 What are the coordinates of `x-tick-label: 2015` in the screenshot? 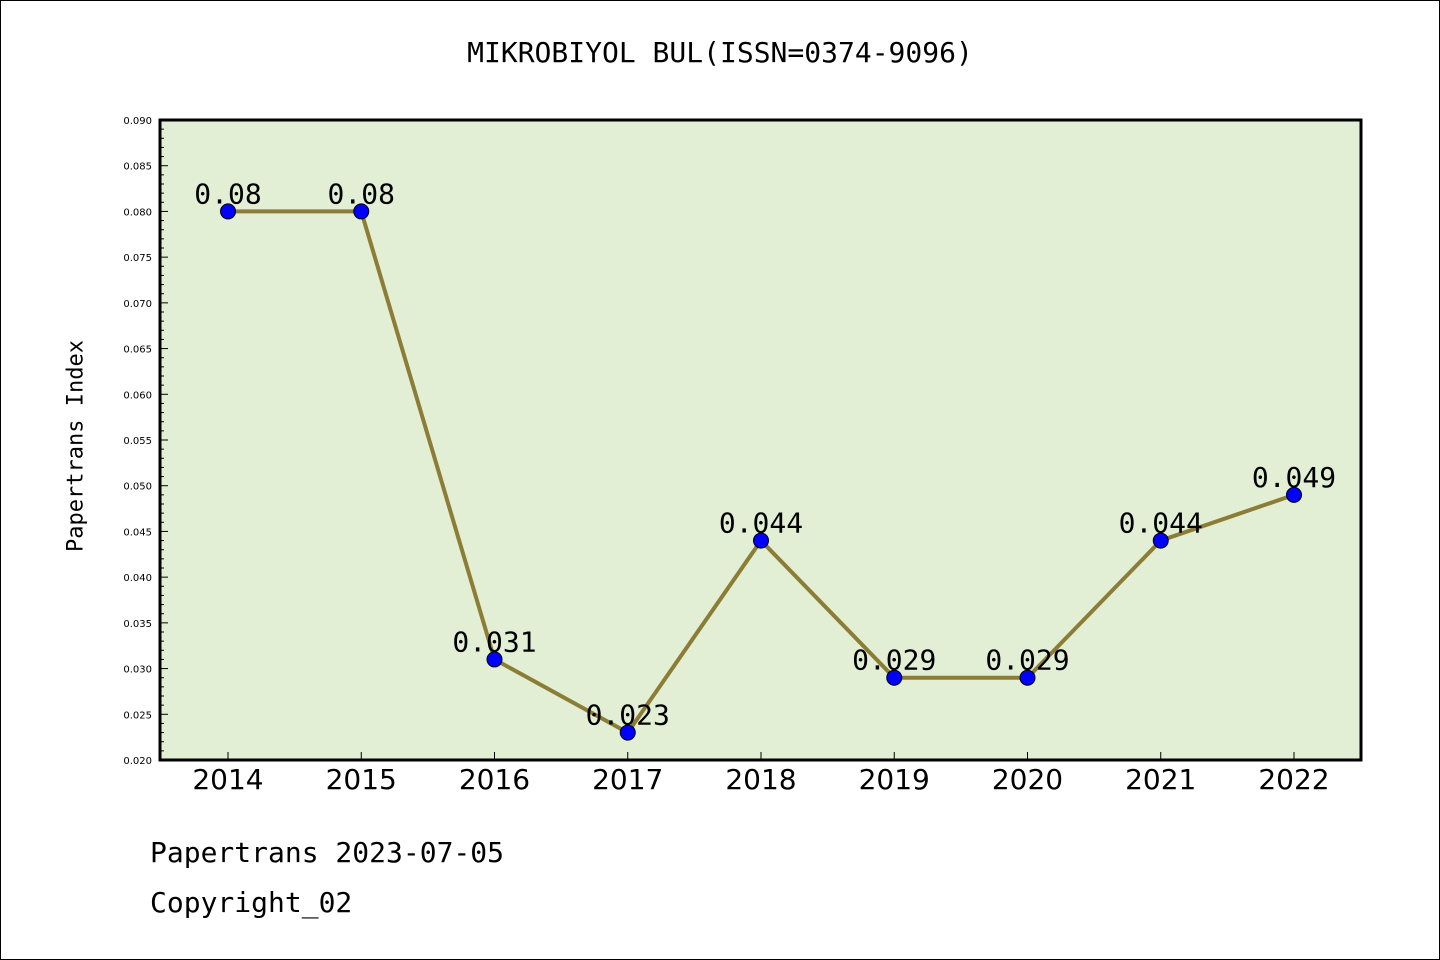 It's located at (361, 779).